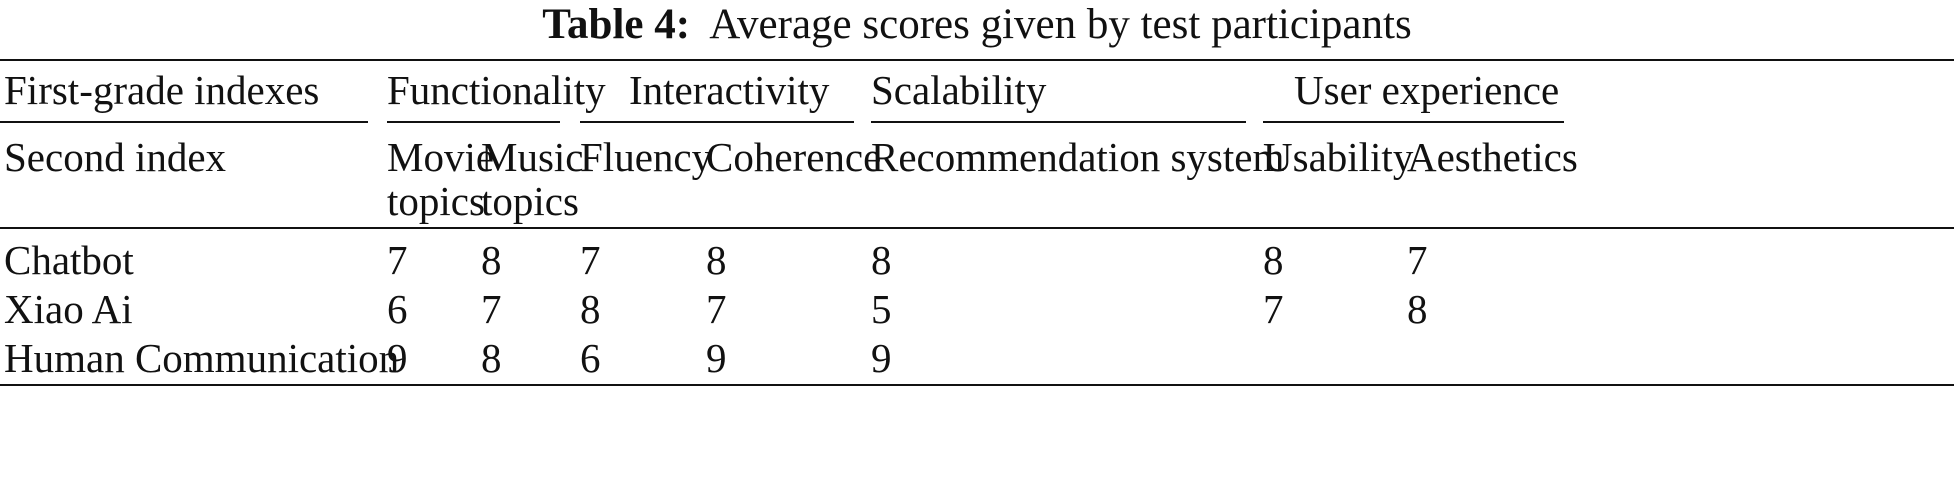 This screenshot has height=487, width=1954. I want to click on sub-column-movie-line2: topics, so click(436, 201).